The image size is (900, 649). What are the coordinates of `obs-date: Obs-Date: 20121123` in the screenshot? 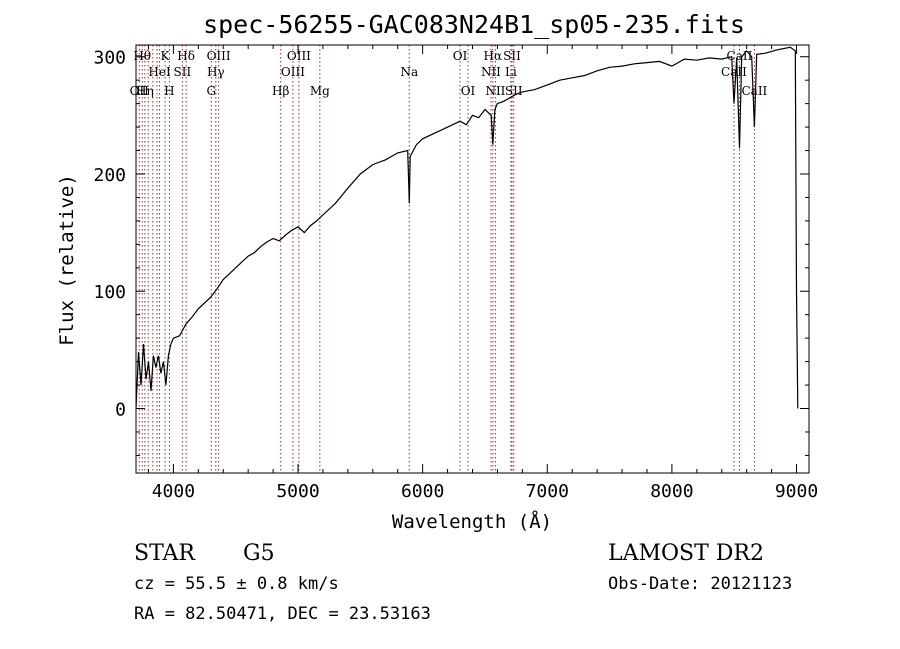 It's located at (700, 584).